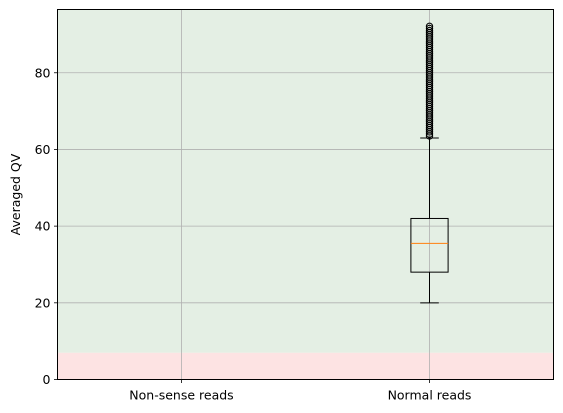 The width and height of the screenshot is (563, 413). What do you see at coordinates (430, 395) in the screenshot?
I see `x-tick-label: Normal reads` at bounding box center [430, 395].